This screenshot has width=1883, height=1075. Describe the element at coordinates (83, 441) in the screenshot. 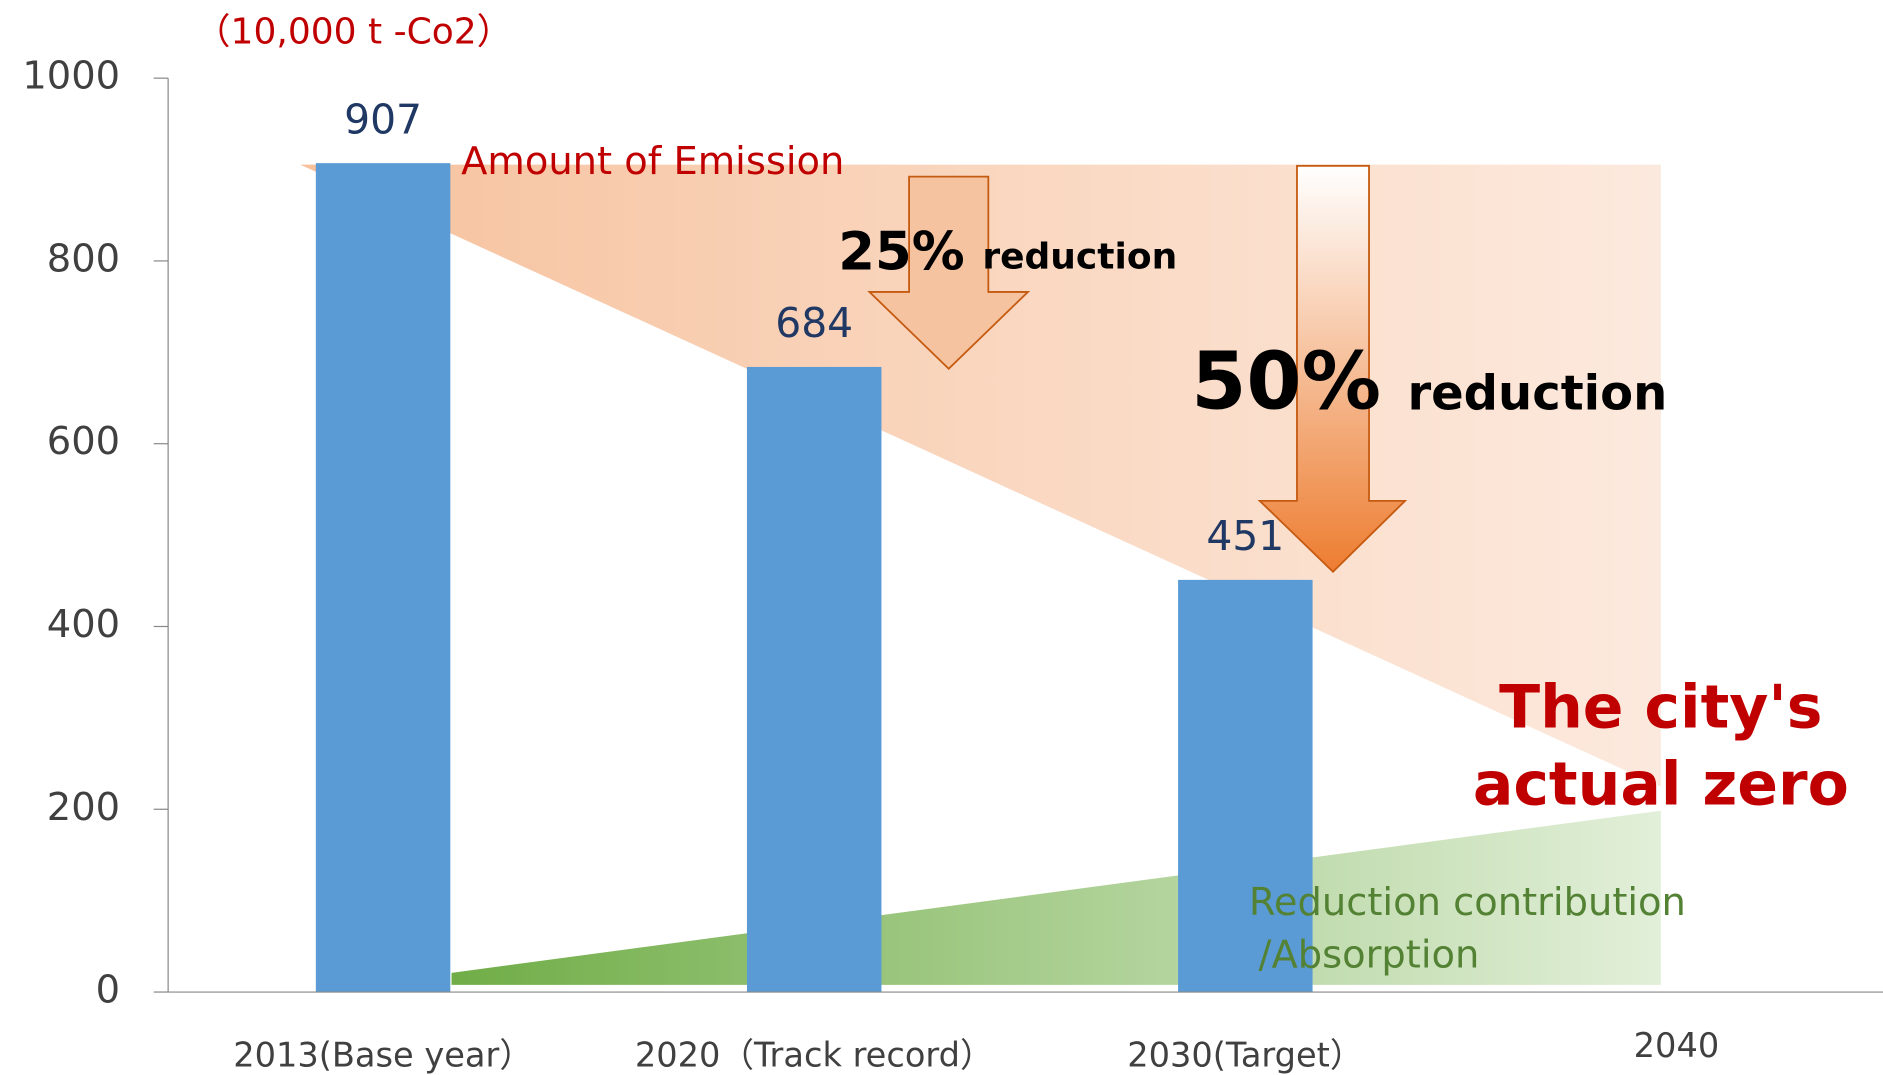

I see `y-tick-label: 600` at that location.